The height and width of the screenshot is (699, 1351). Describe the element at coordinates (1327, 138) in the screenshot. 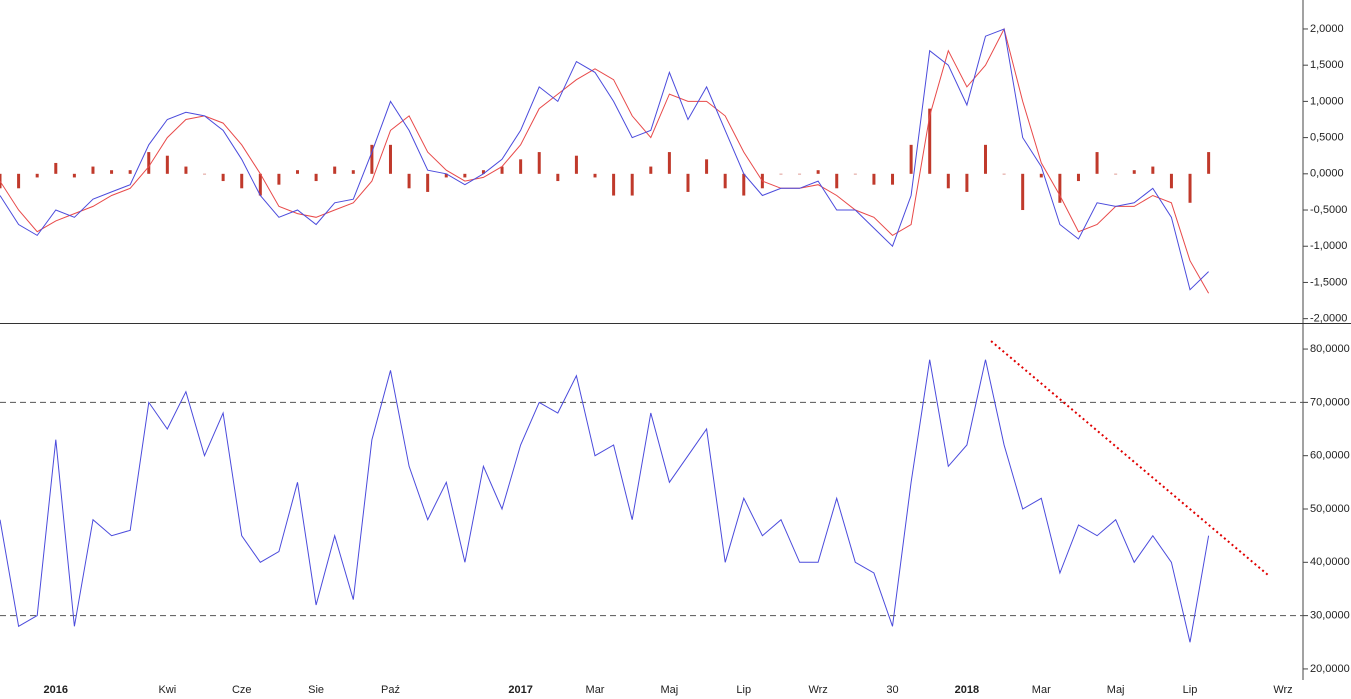

I see `y-tick-label: 0,5000` at that location.